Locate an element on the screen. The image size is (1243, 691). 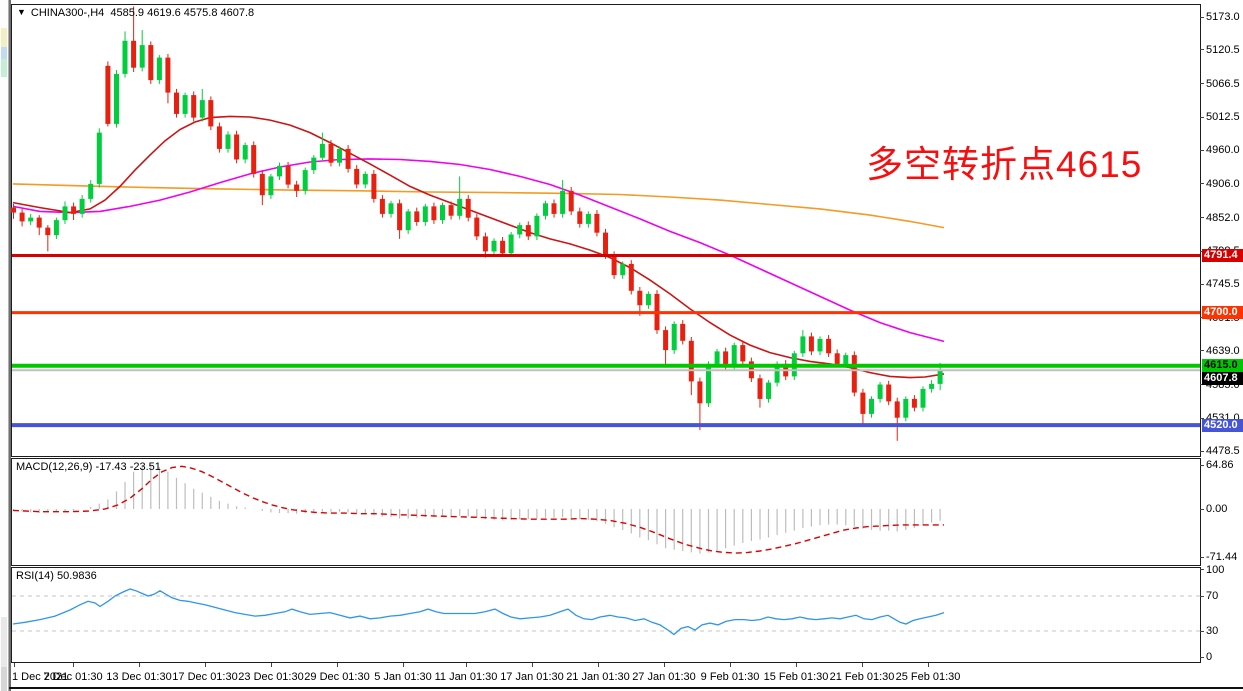
rsi-axis-label: 100 is located at coordinates (1215, 569).